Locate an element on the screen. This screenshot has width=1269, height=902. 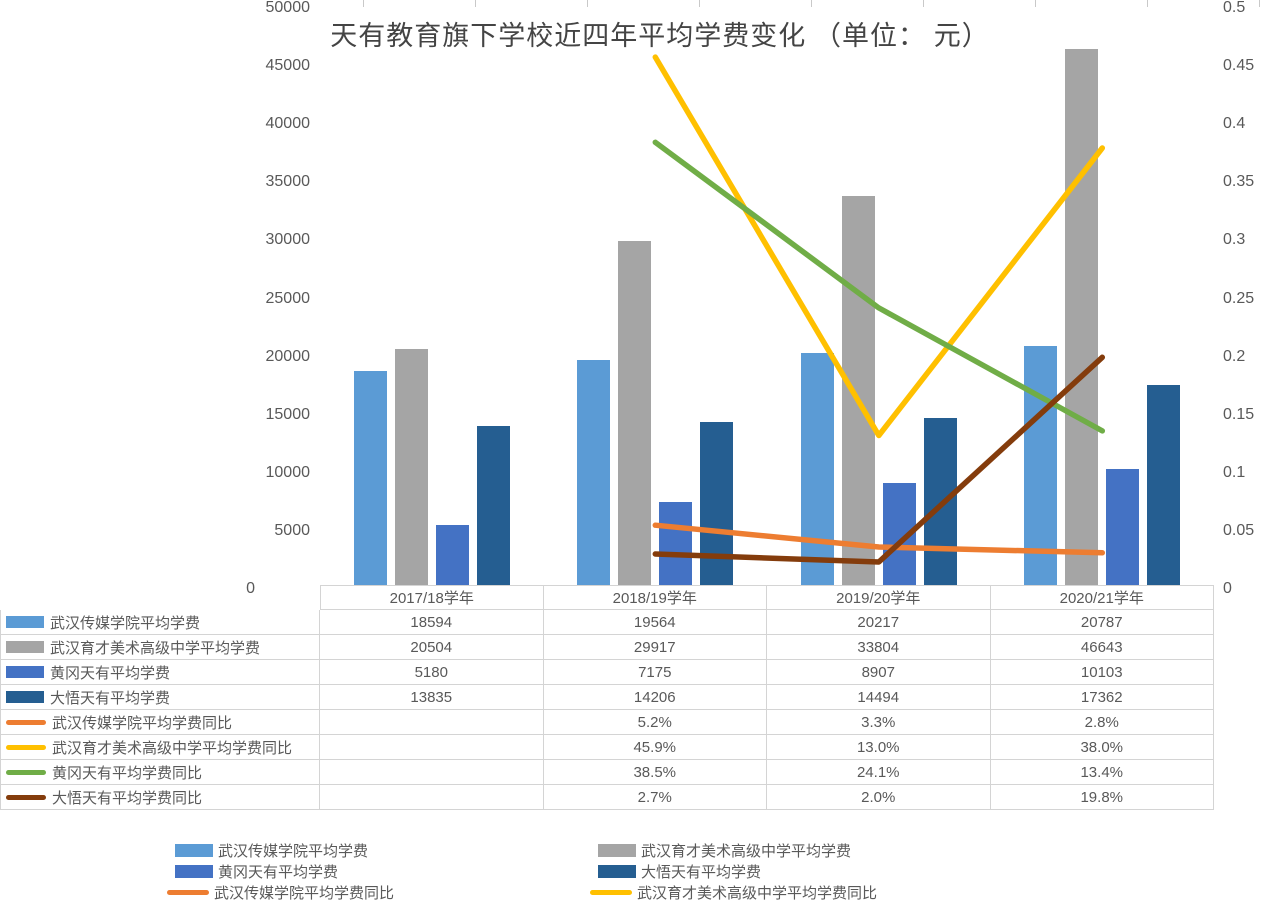
legend-item: 黄冈天有平均学费 is located at coordinates (257, 871).